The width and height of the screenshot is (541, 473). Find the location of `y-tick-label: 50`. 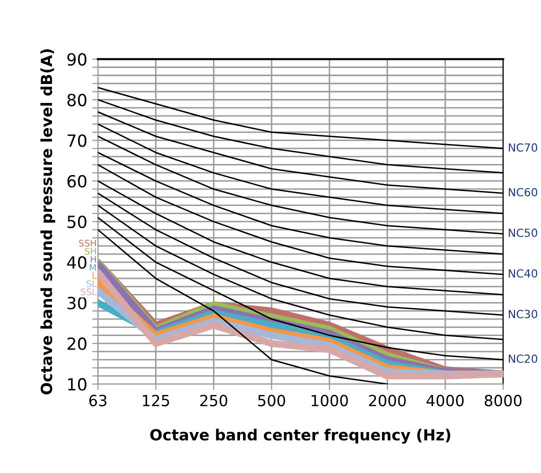

y-tick-label: 50 is located at coordinates (77, 222).